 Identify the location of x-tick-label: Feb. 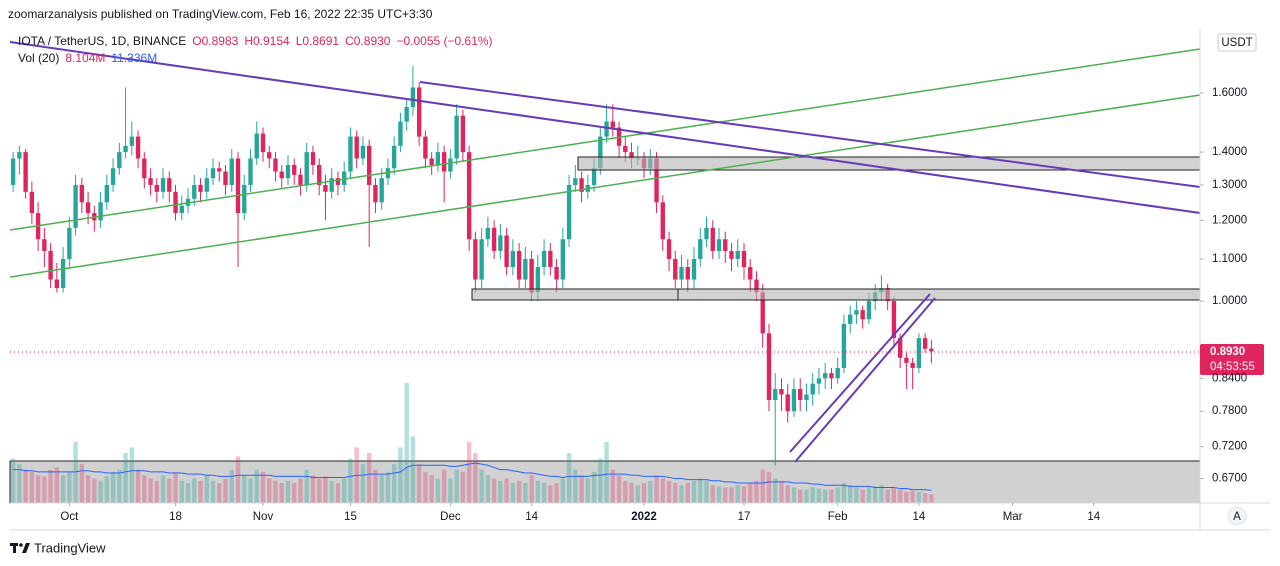
(838, 517).